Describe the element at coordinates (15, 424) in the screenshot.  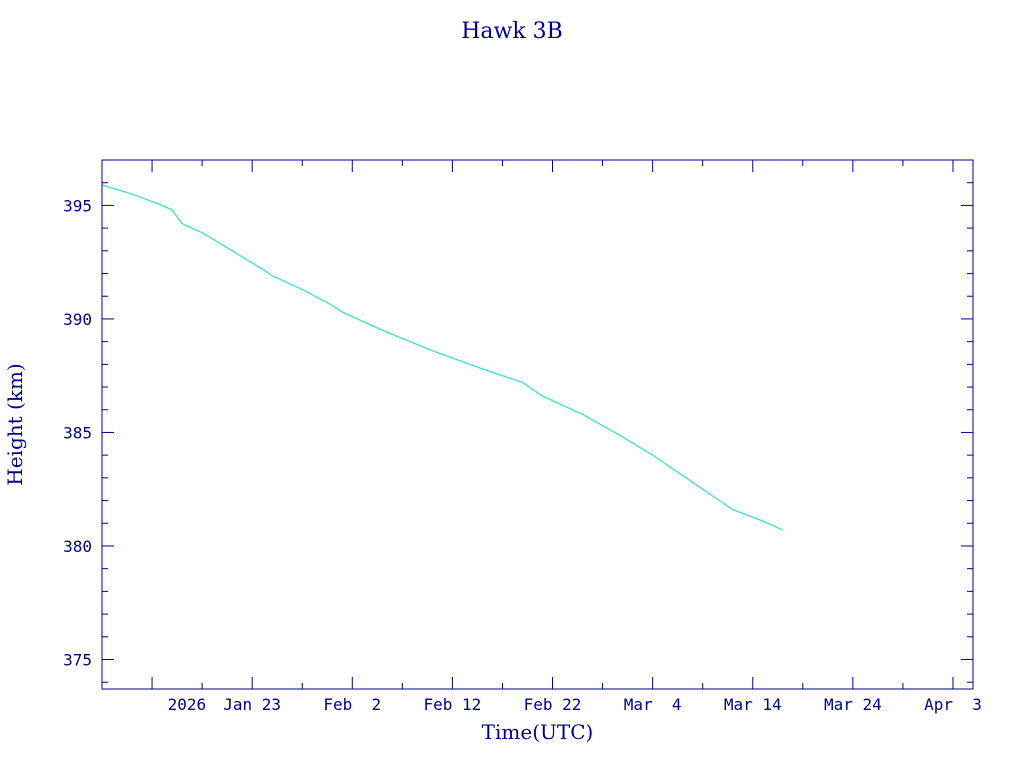
I see `y-axis-label: Height (km)` at that location.